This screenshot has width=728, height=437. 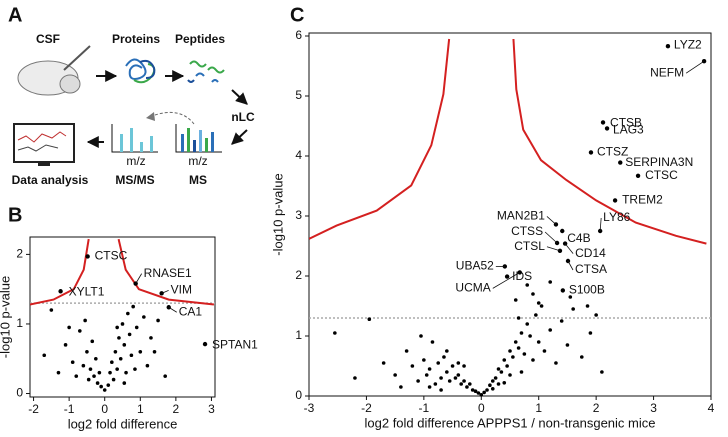 I want to click on x-tick-label: 3, so click(x=653, y=408).